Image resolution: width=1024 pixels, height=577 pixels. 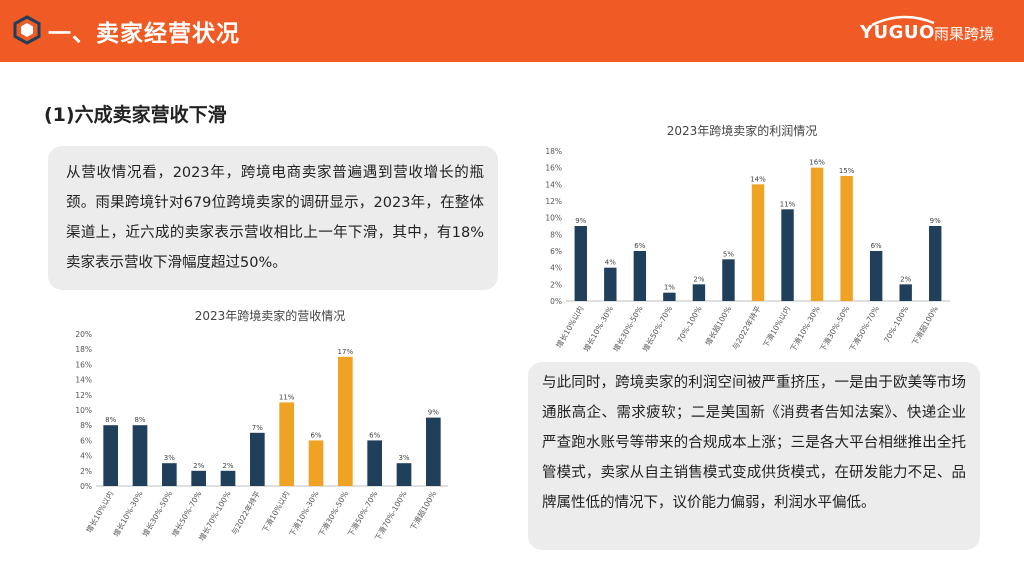 What do you see at coordinates (86, 425) in the screenshot?
I see `y-tick-label: 8%` at bounding box center [86, 425].